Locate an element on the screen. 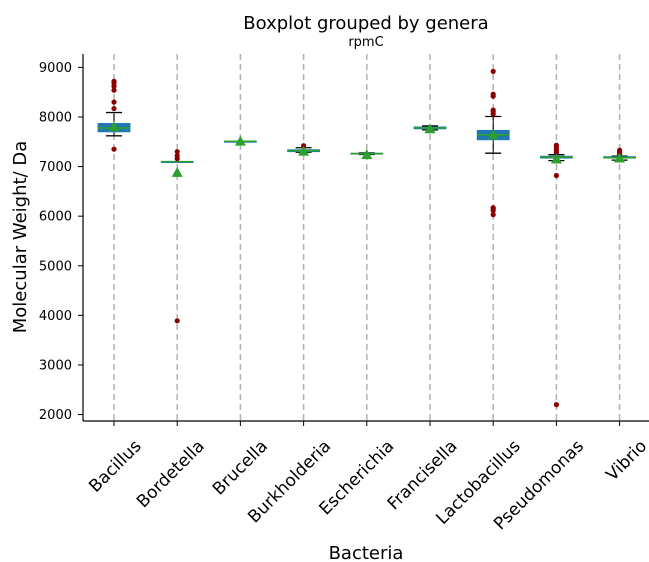  x-tick-label: Bacillus is located at coordinates (115, 466).